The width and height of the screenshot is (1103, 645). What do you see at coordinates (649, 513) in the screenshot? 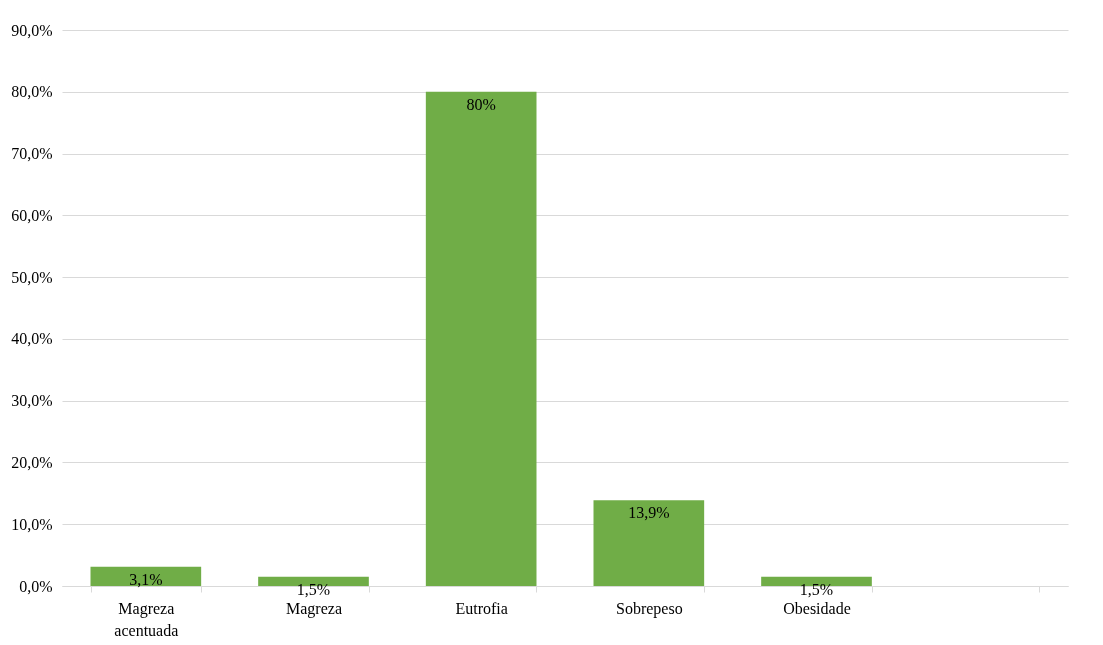
I see `data-label: 13,9%` at bounding box center [649, 513].